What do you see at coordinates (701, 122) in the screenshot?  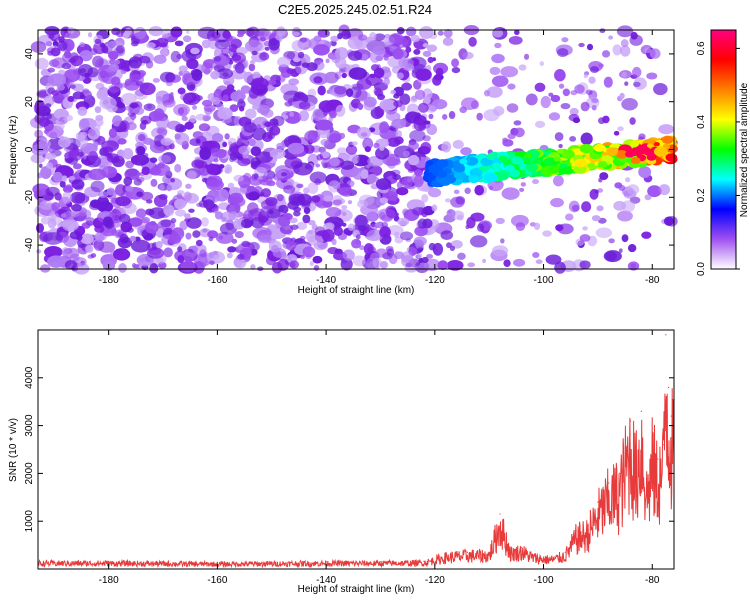 I see `colorbar-tick-label: 0.4` at bounding box center [701, 122].